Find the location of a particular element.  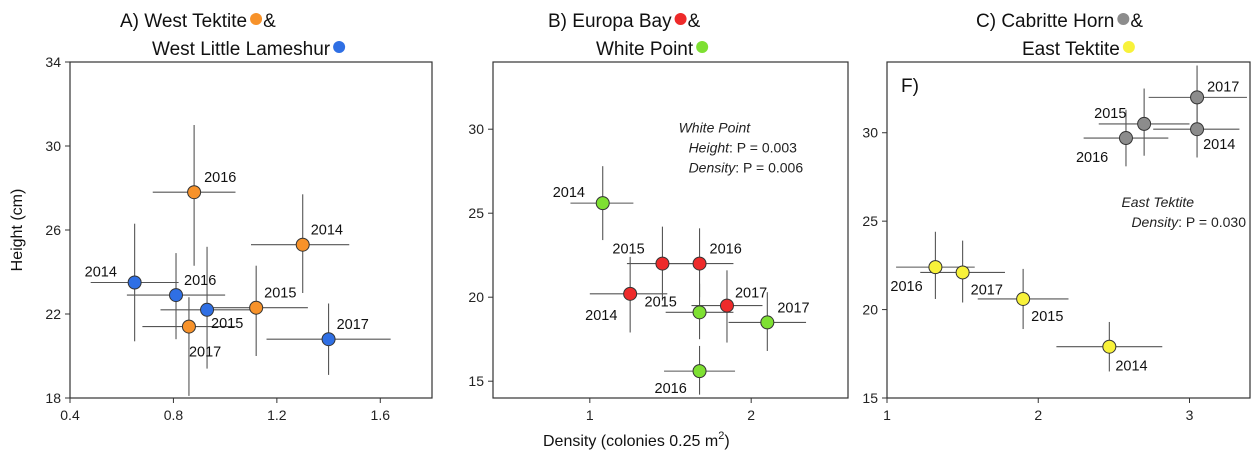

panel-a-title-line1: A) West Tektite is located at coordinates (183, 21).